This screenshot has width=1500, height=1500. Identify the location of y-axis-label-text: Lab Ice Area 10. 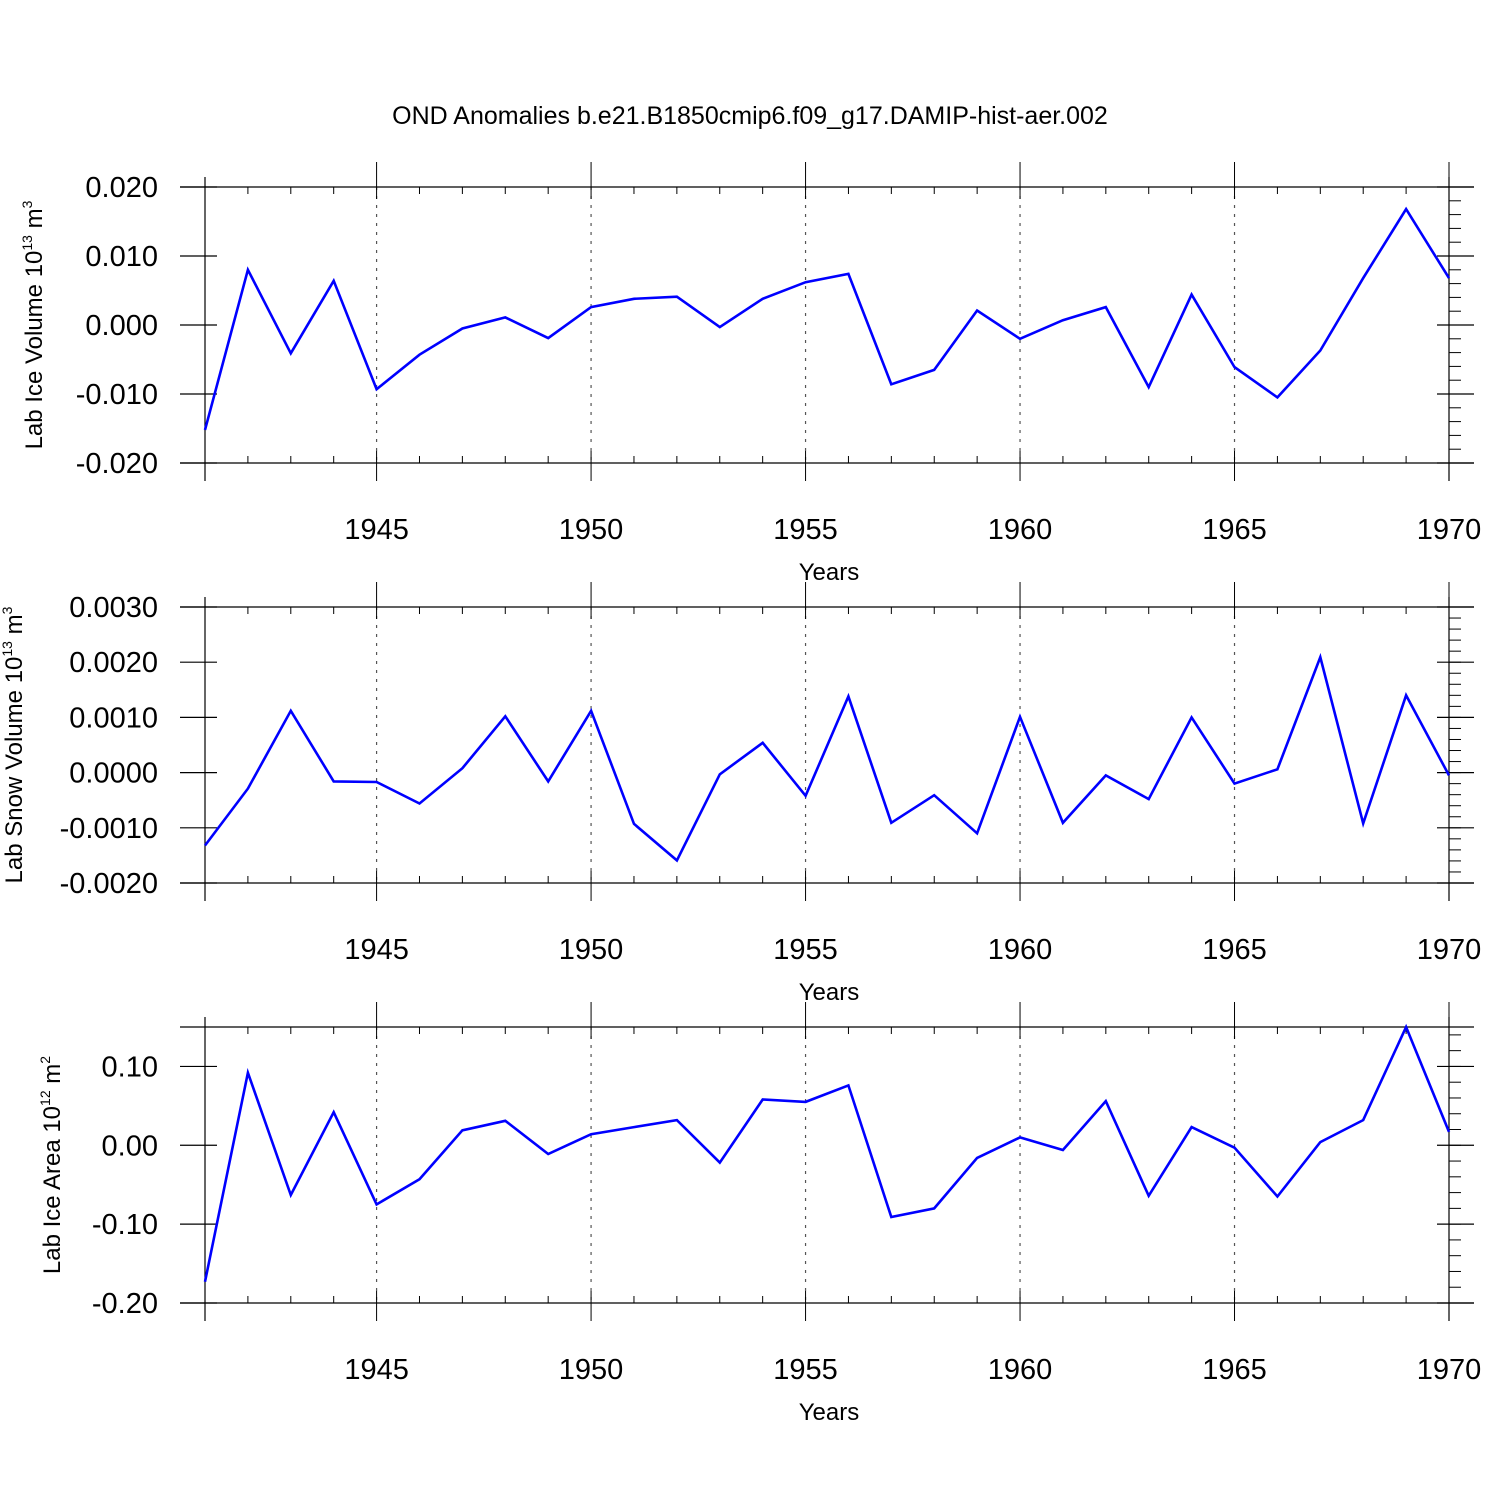
(52, 1190).